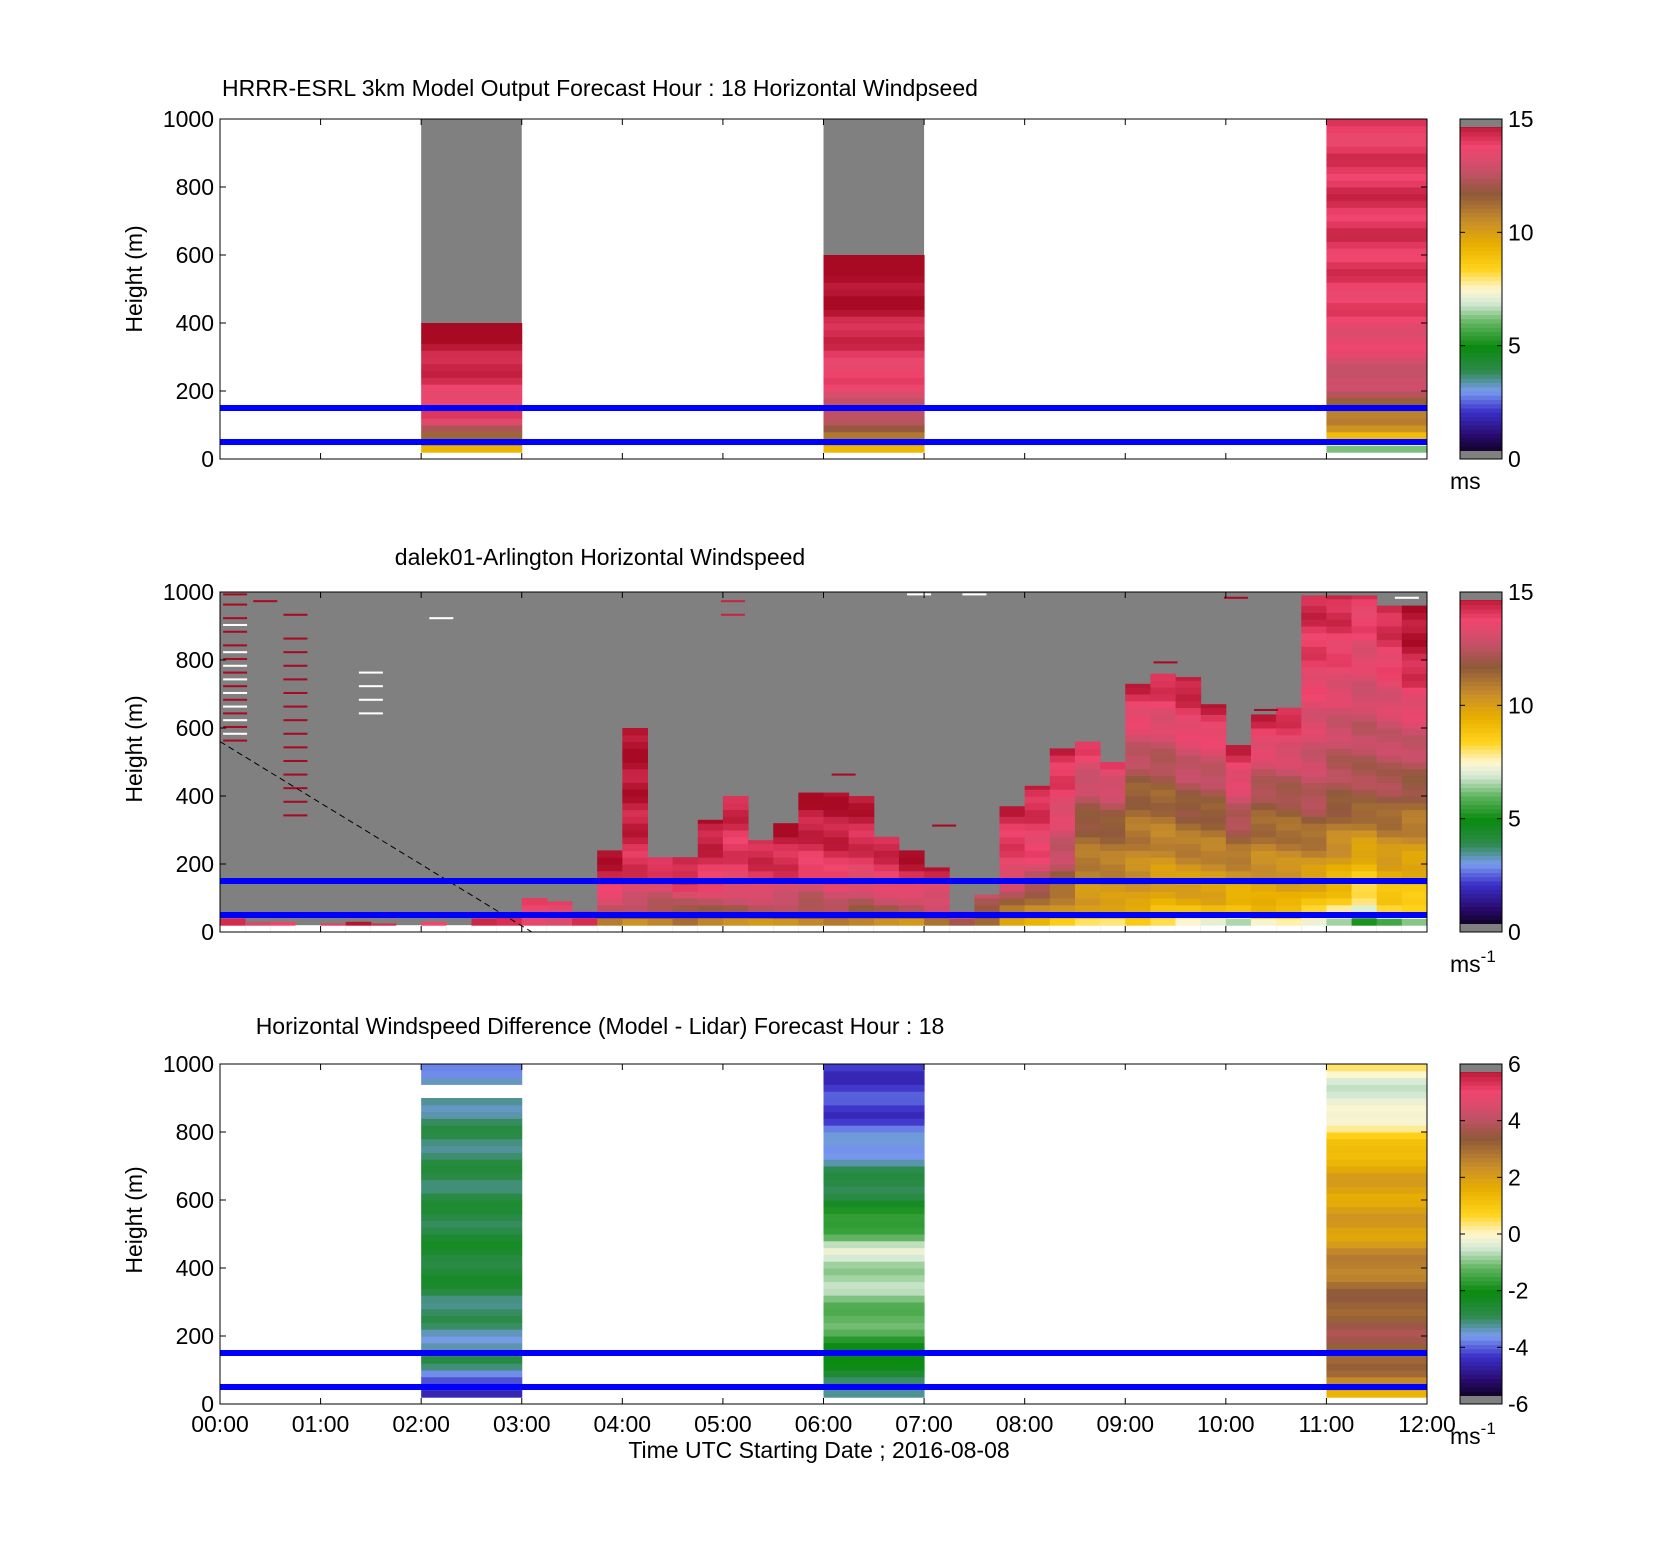 This screenshot has width=1680, height=1561. I want to click on y-tick-label: 1000, so click(188, 1064).